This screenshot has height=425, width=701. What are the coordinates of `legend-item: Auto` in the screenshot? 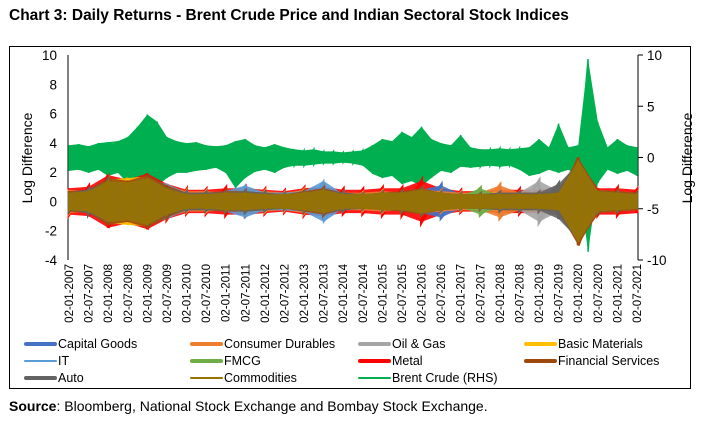 It's located at (54, 378).